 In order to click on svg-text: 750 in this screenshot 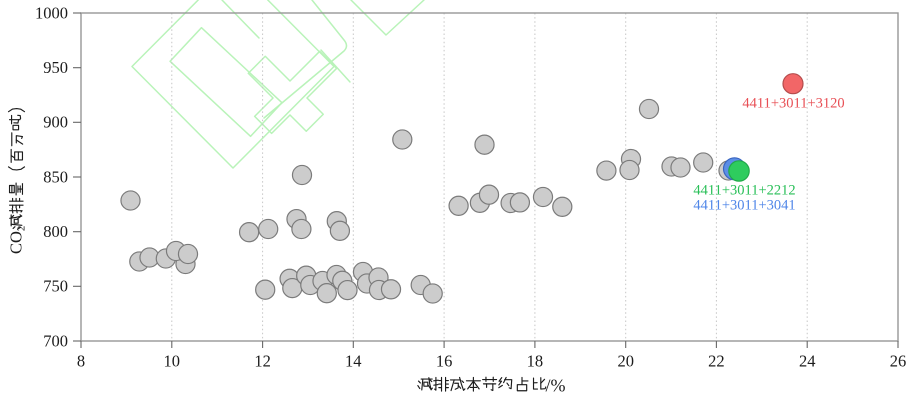, I will do `click(55, 286)`.